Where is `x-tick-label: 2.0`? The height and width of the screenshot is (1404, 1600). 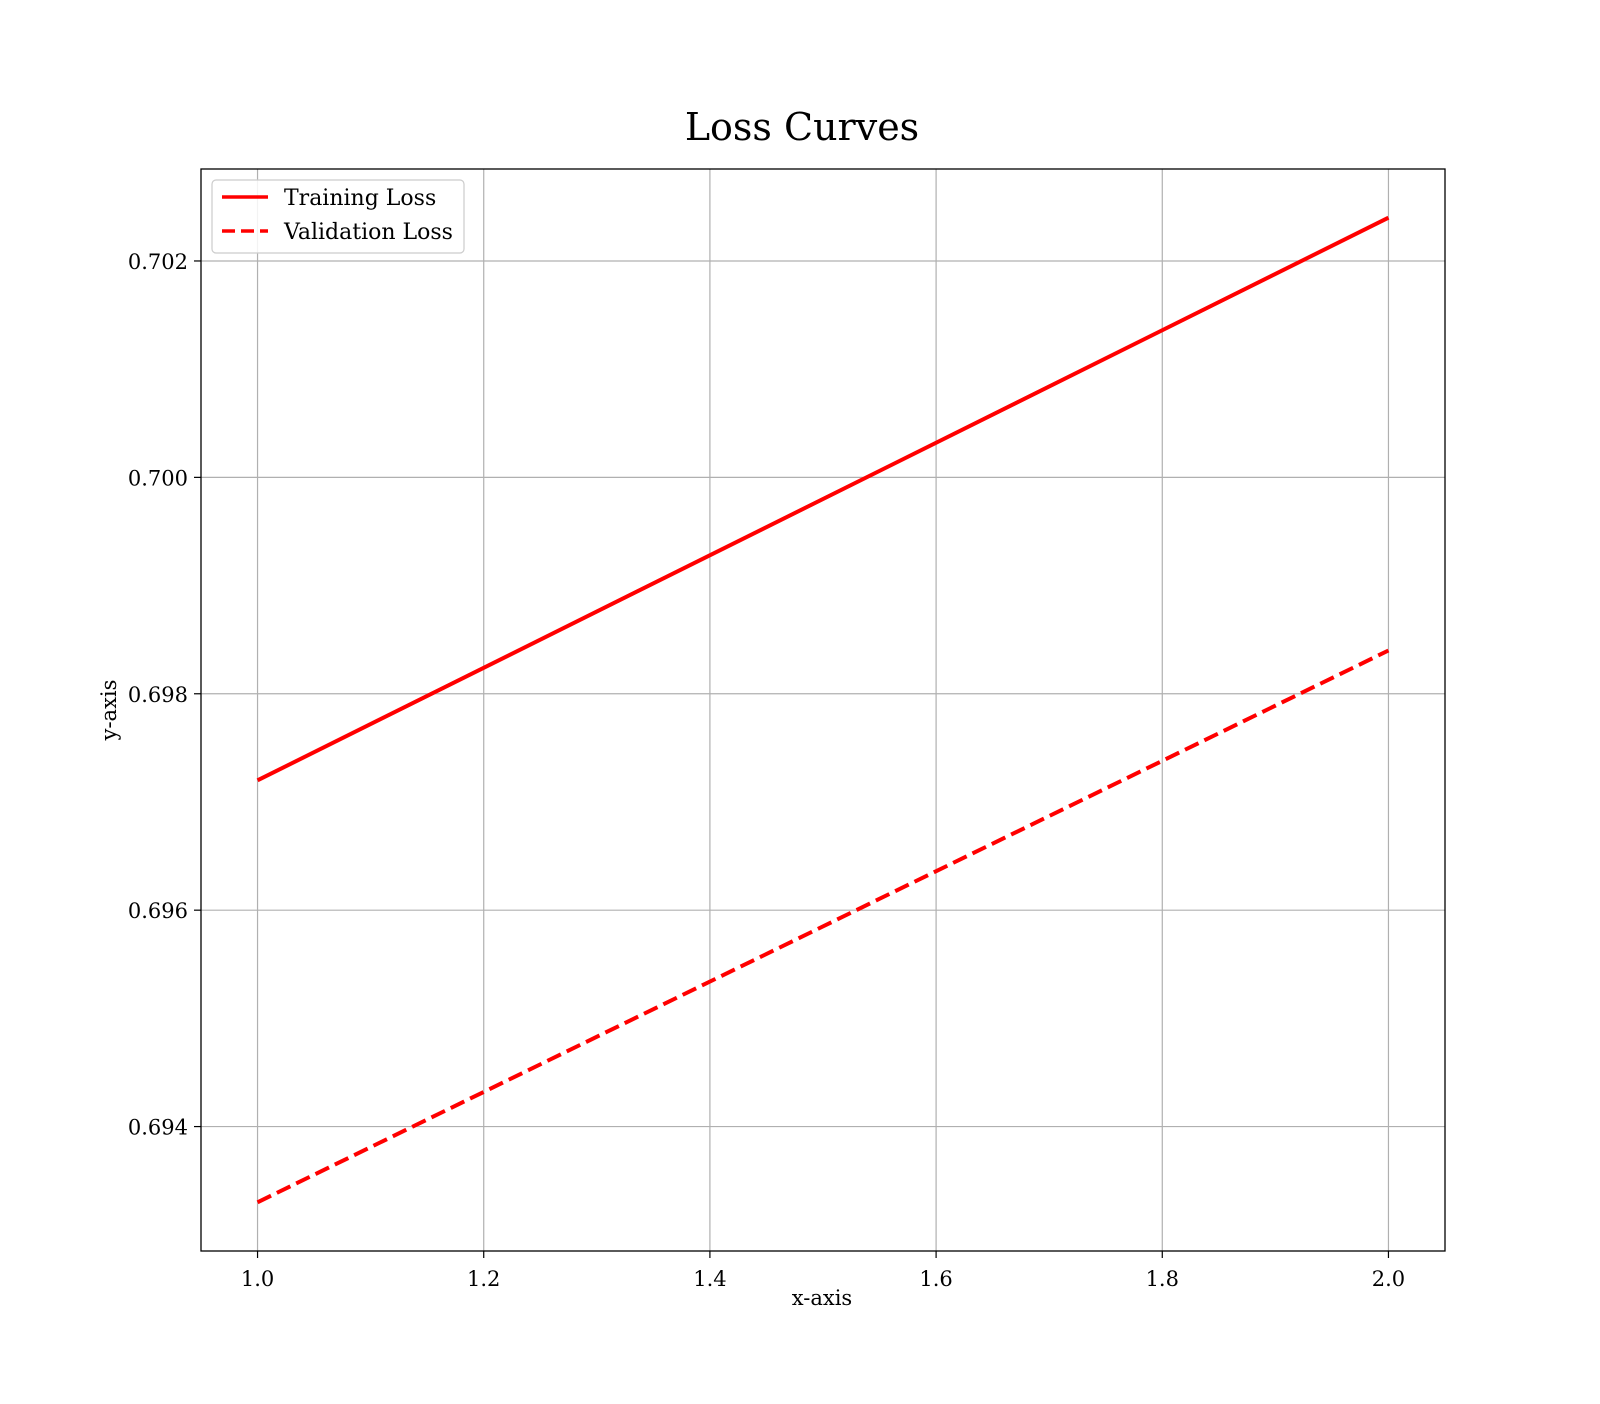
x-tick-label: 2.0 is located at coordinates (1388, 1279).